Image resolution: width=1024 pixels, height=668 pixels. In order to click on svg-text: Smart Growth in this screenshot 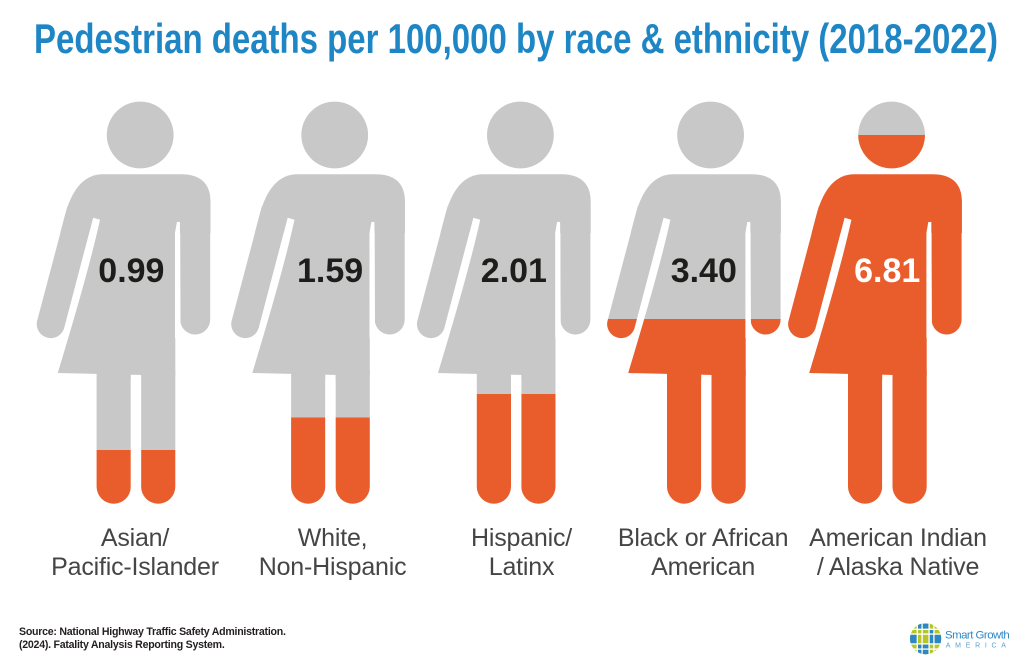, I will do `click(977, 636)`.